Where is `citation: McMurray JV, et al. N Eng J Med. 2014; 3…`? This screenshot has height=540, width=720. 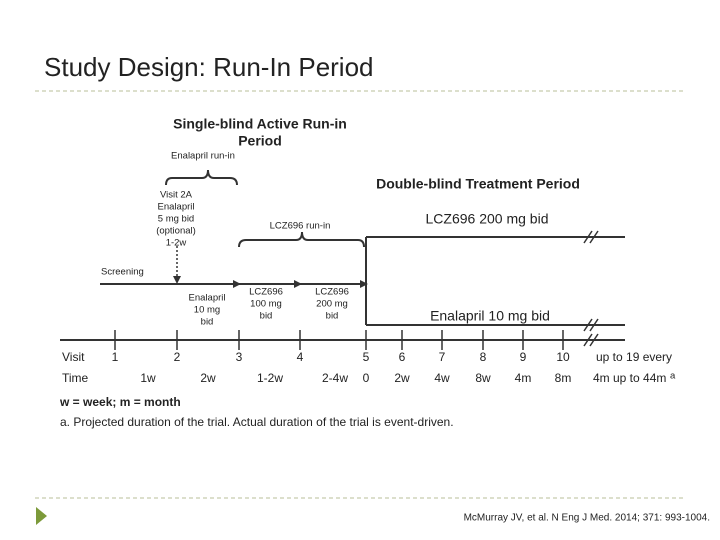
citation: McMurray JV, et al. N Eng J Med. 2014; 3… is located at coordinates (587, 518).